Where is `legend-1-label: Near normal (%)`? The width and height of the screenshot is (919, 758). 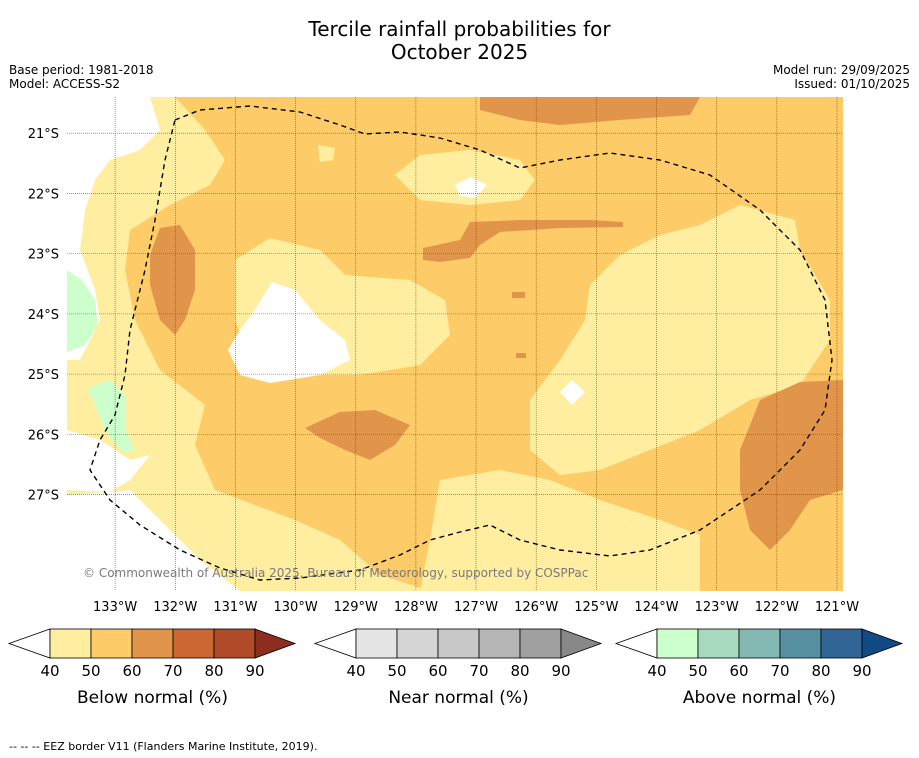 legend-1-label: Near normal (%) is located at coordinates (458, 698).